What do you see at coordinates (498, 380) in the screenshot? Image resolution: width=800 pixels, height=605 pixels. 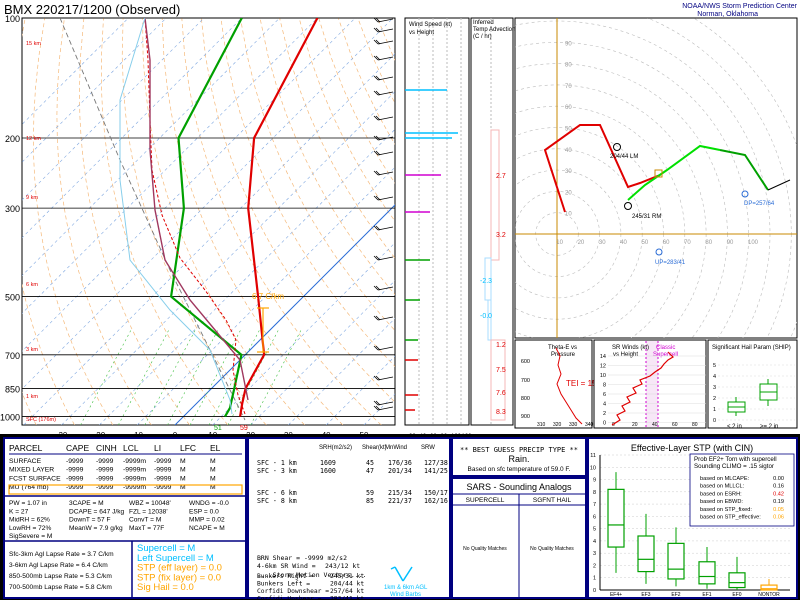 I see `advection-bar` at bounding box center [498, 380].